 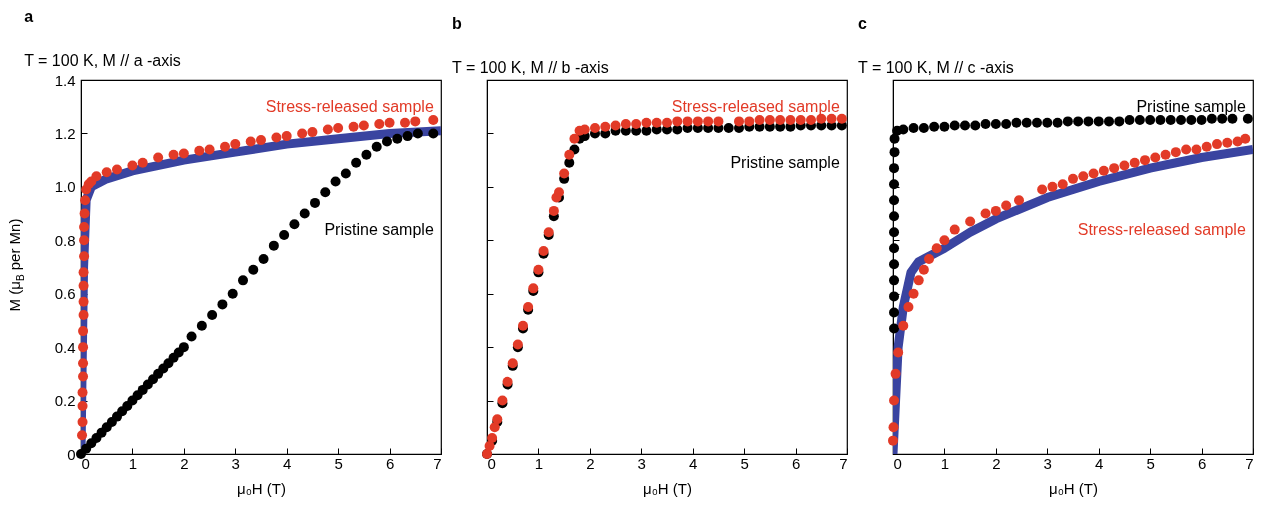 What do you see at coordinates (590, 463) in the screenshot?
I see `x-tick-label: 2` at bounding box center [590, 463].